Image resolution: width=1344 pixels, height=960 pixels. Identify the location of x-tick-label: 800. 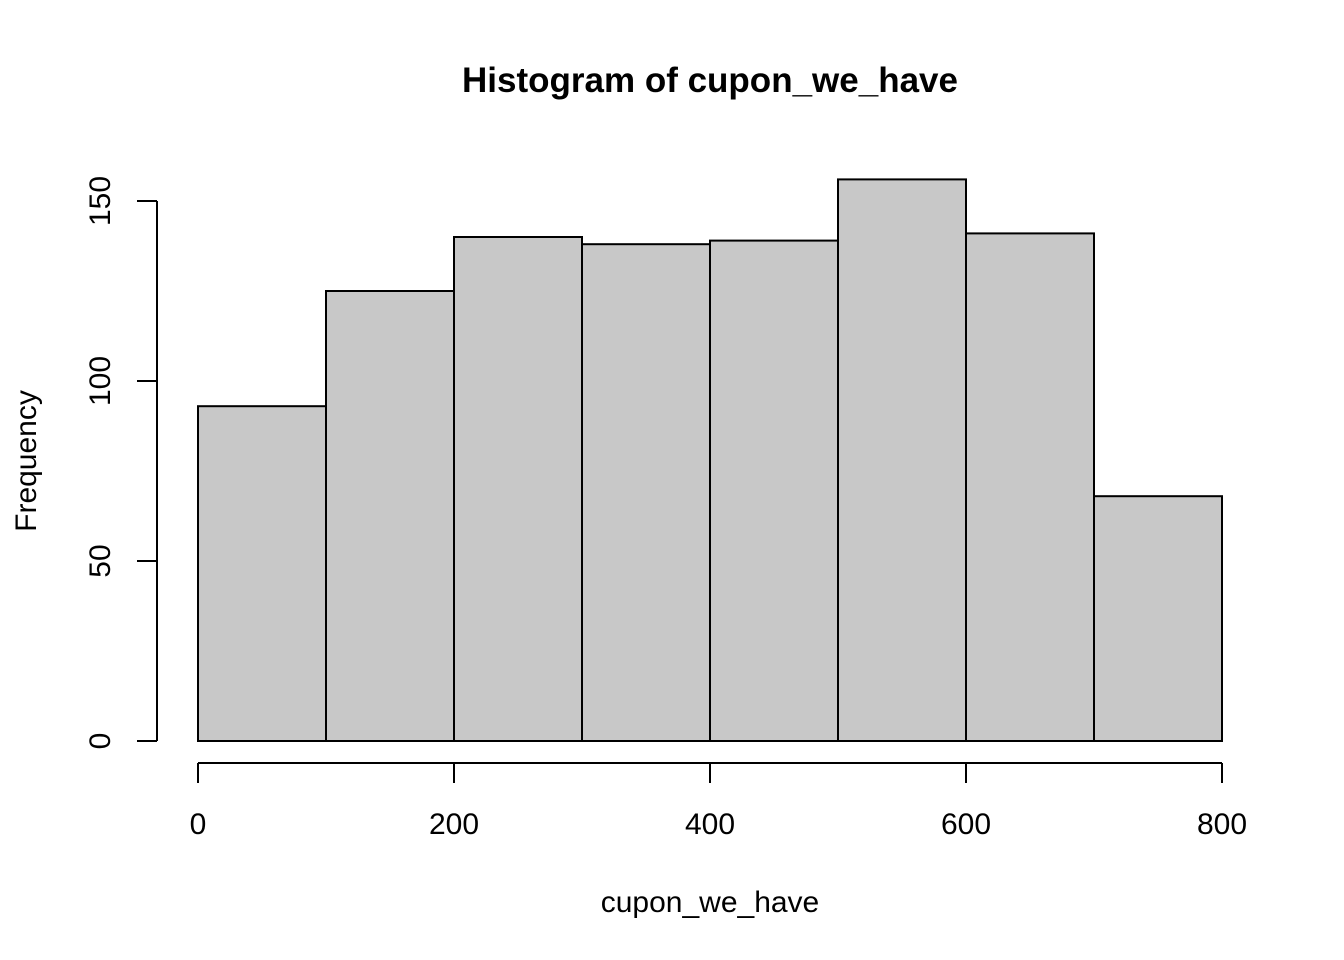
(1222, 824).